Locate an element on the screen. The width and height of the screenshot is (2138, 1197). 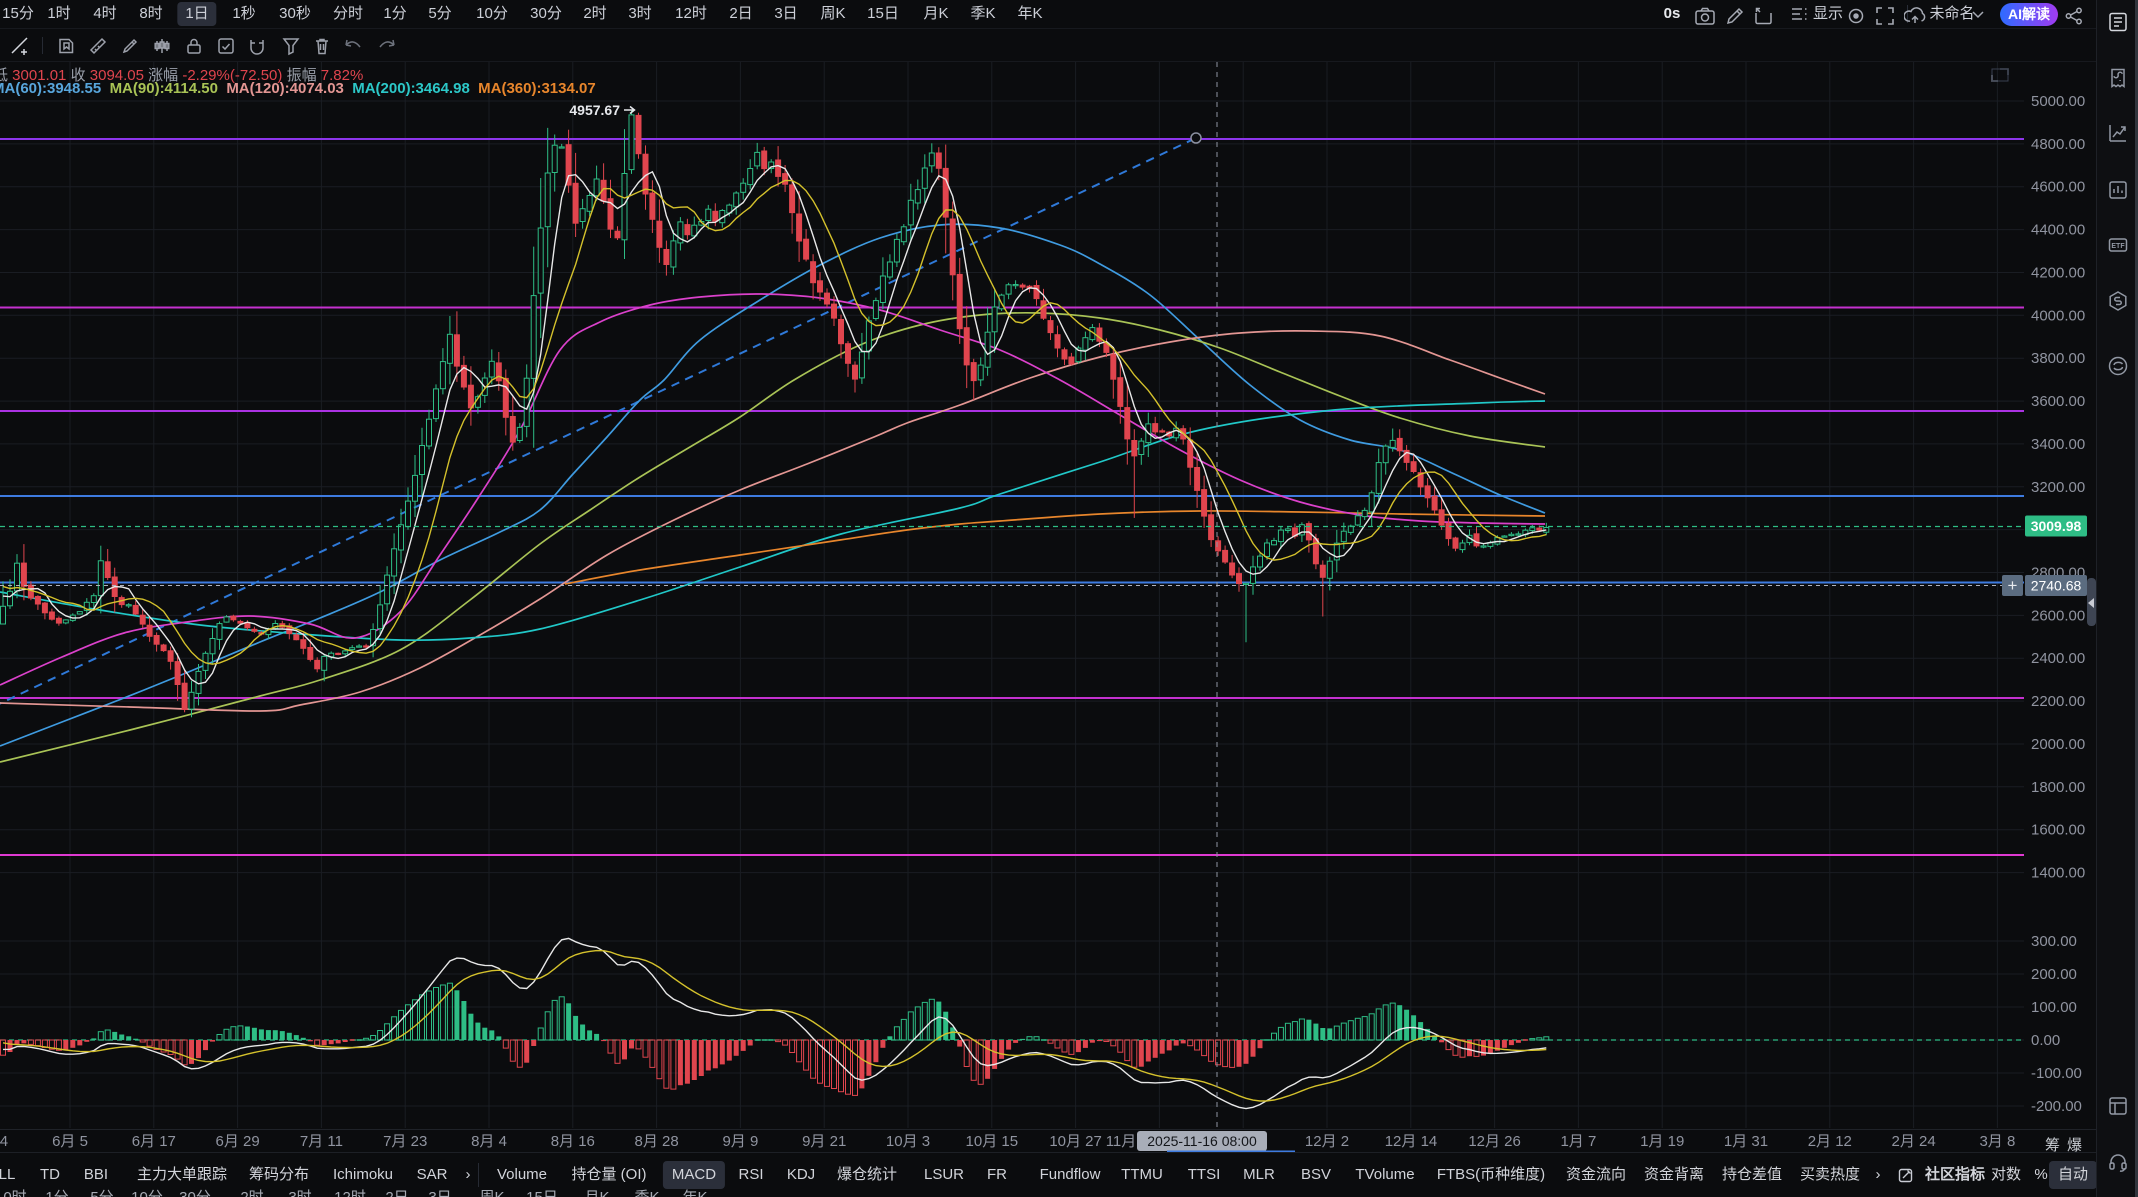
svg-text: ETF is located at coordinates (2118, 246).